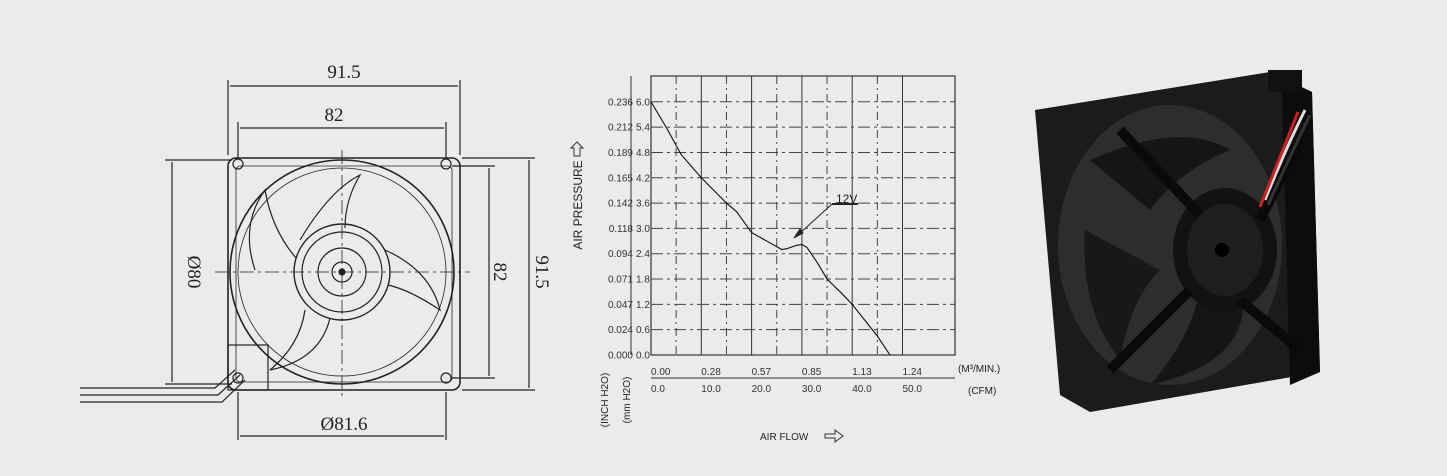 The height and width of the screenshot is (476, 1447). I want to click on x-tick-m3: 0.85, so click(812, 372).